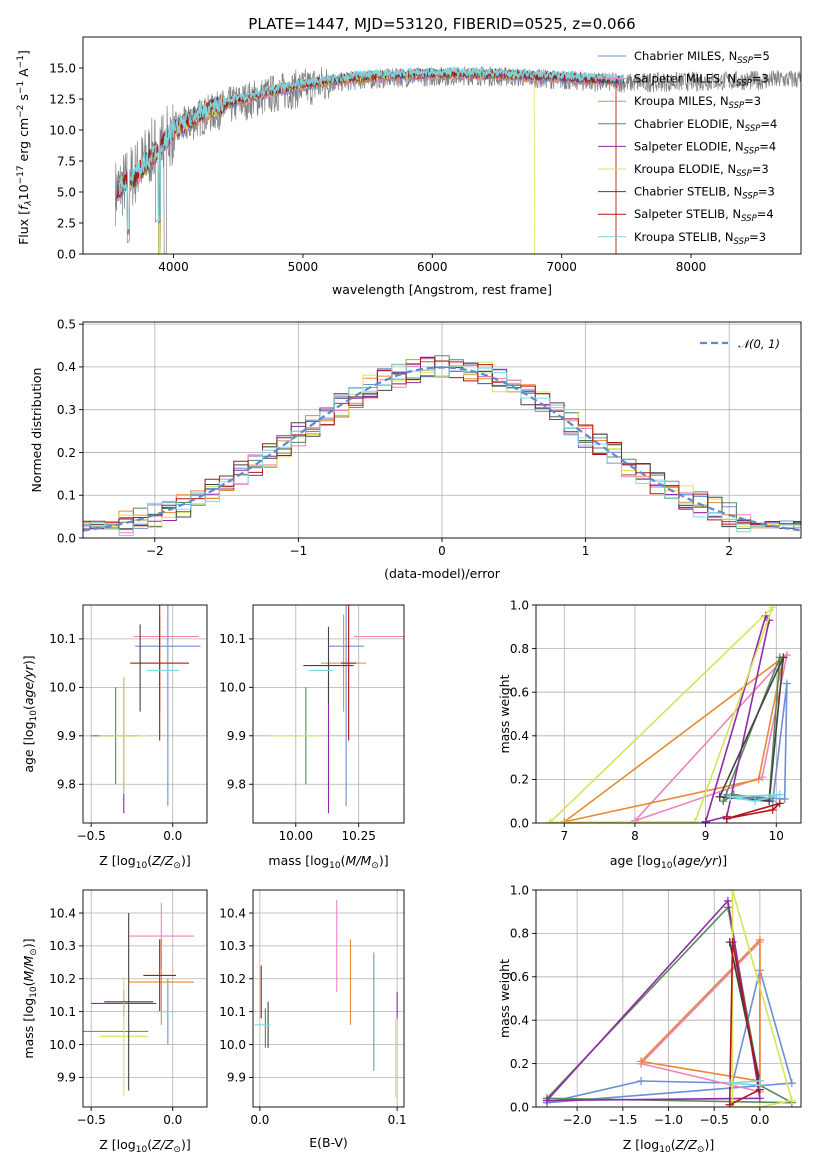 This screenshot has height=1170, width=819. What do you see at coordinates (370, 150) in the screenshot?
I see `model-spectrum-chabrier-stelib` at bounding box center [370, 150].